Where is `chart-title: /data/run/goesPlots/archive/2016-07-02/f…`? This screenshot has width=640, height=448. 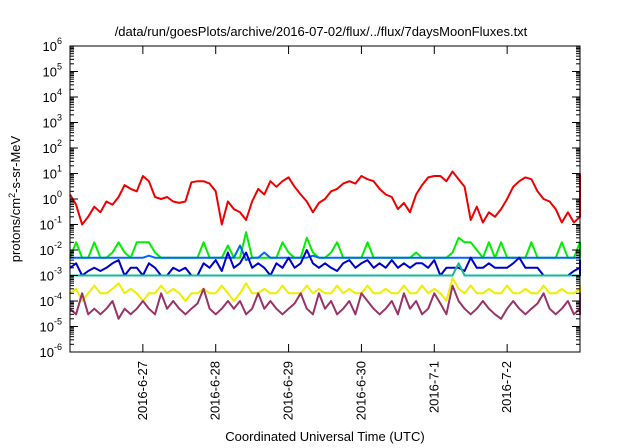 chart-title: /data/run/goesPlots/archive/2016-07-02/f… is located at coordinates (321, 31).